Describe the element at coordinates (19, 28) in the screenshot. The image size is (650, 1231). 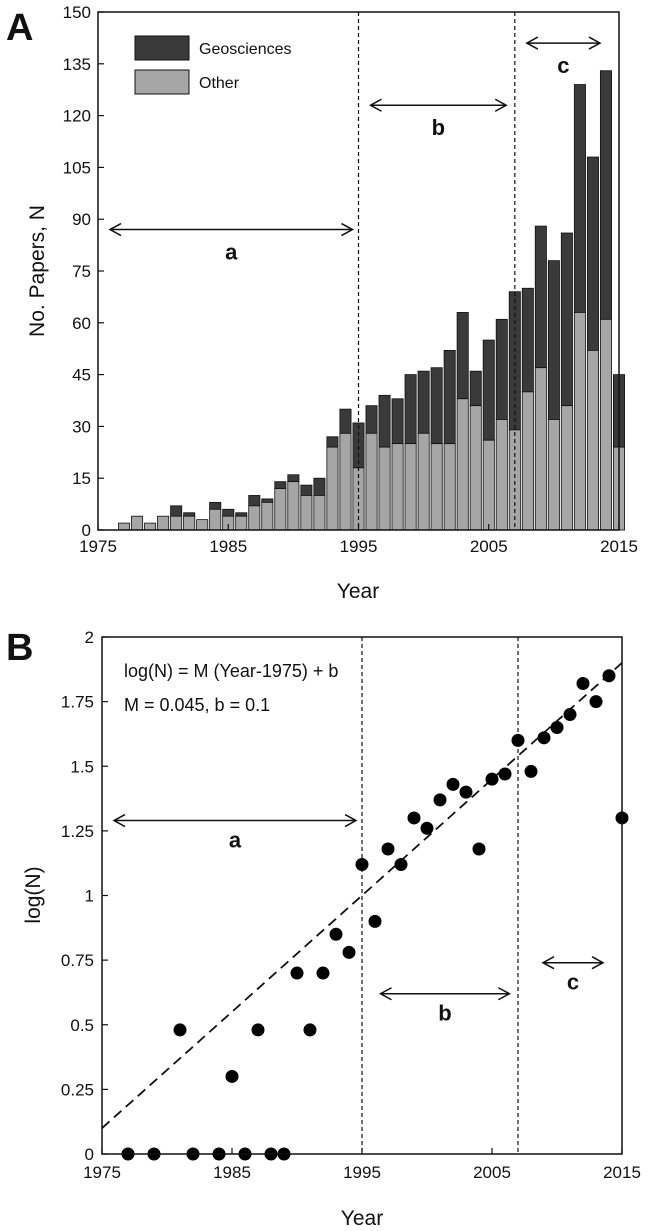
I see `panel-a-label: A` at that location.